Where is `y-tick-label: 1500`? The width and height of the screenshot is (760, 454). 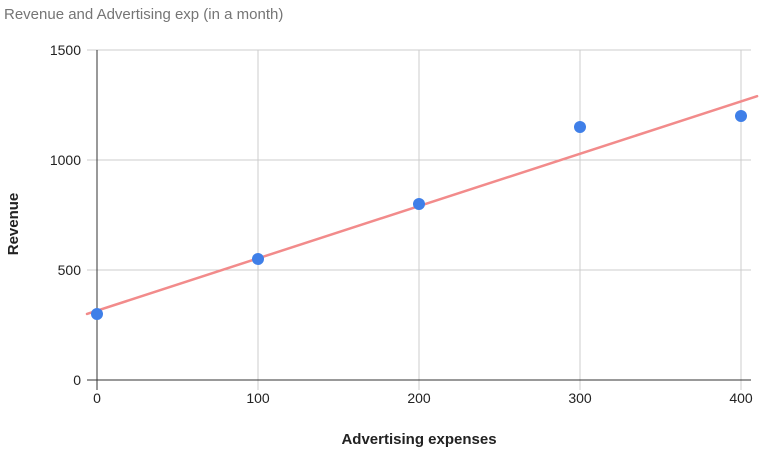 y-tick-label: 1500 is located at coordinates (65, 50).